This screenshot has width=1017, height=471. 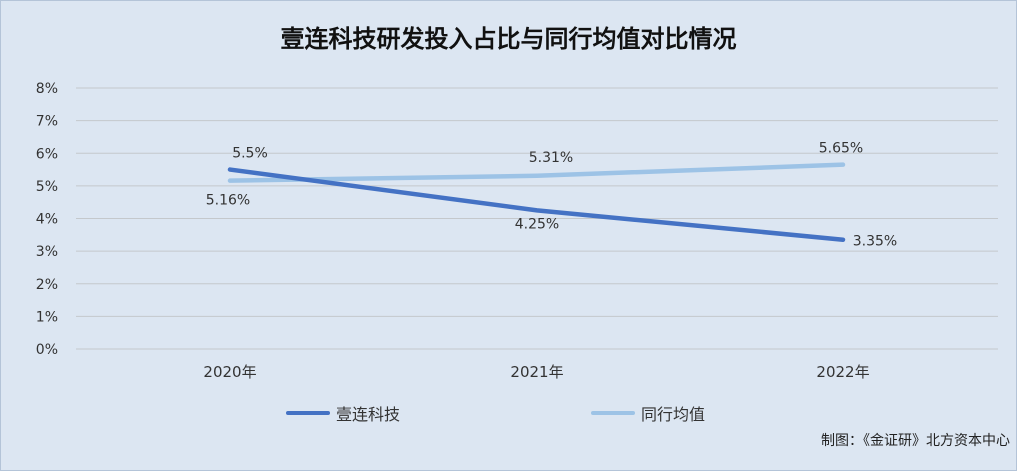 What do you see at coordinates (613, 413) in the screenshot?
I see `legend-swatch-peer-average` at bounding box center [613, 413].